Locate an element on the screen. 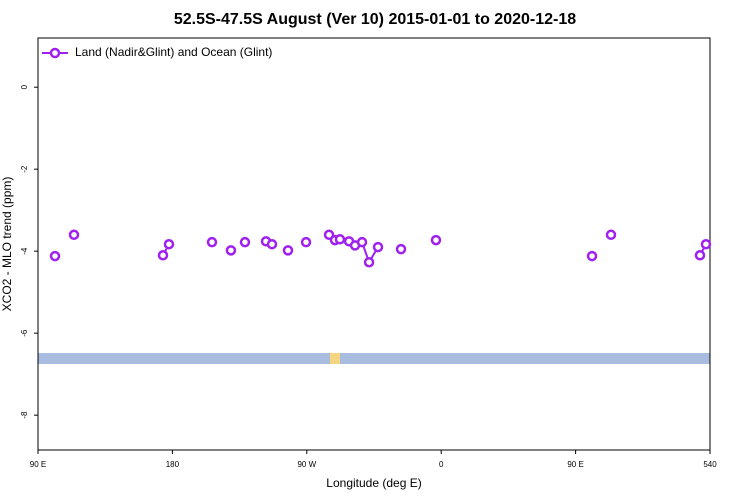 This screenshot has height=500, width=750. y-tick-label: -8 is located at coordinates (24, 415).